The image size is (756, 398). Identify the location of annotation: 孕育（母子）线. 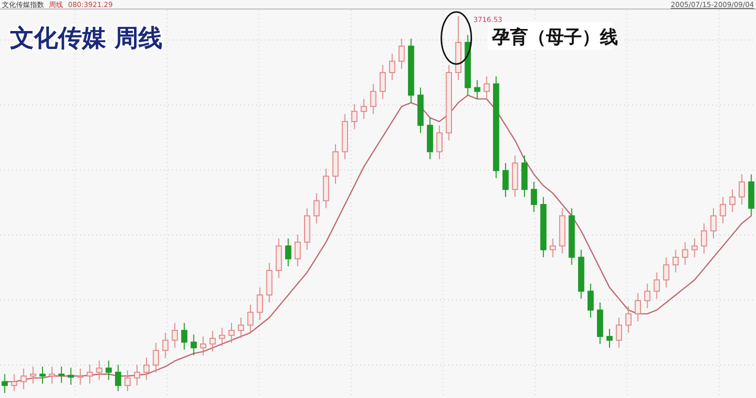
(554, 37).